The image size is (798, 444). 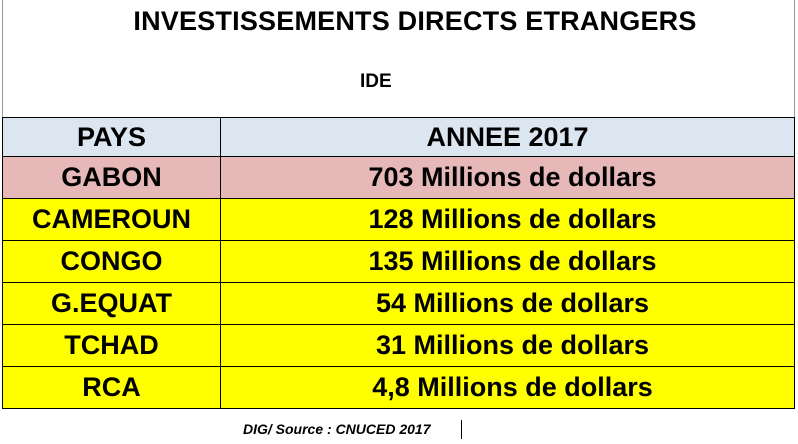 I want to click on cell-value: 703 Millions de dollars, so click(x=507, y=177).